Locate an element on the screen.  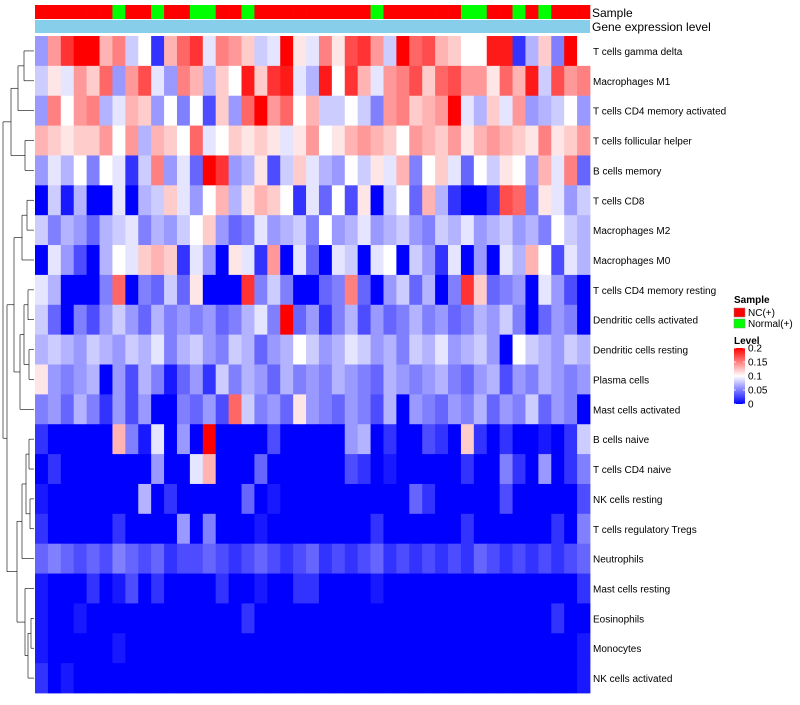
row-label: T cells CD8 is located at coordinates (619, 201).